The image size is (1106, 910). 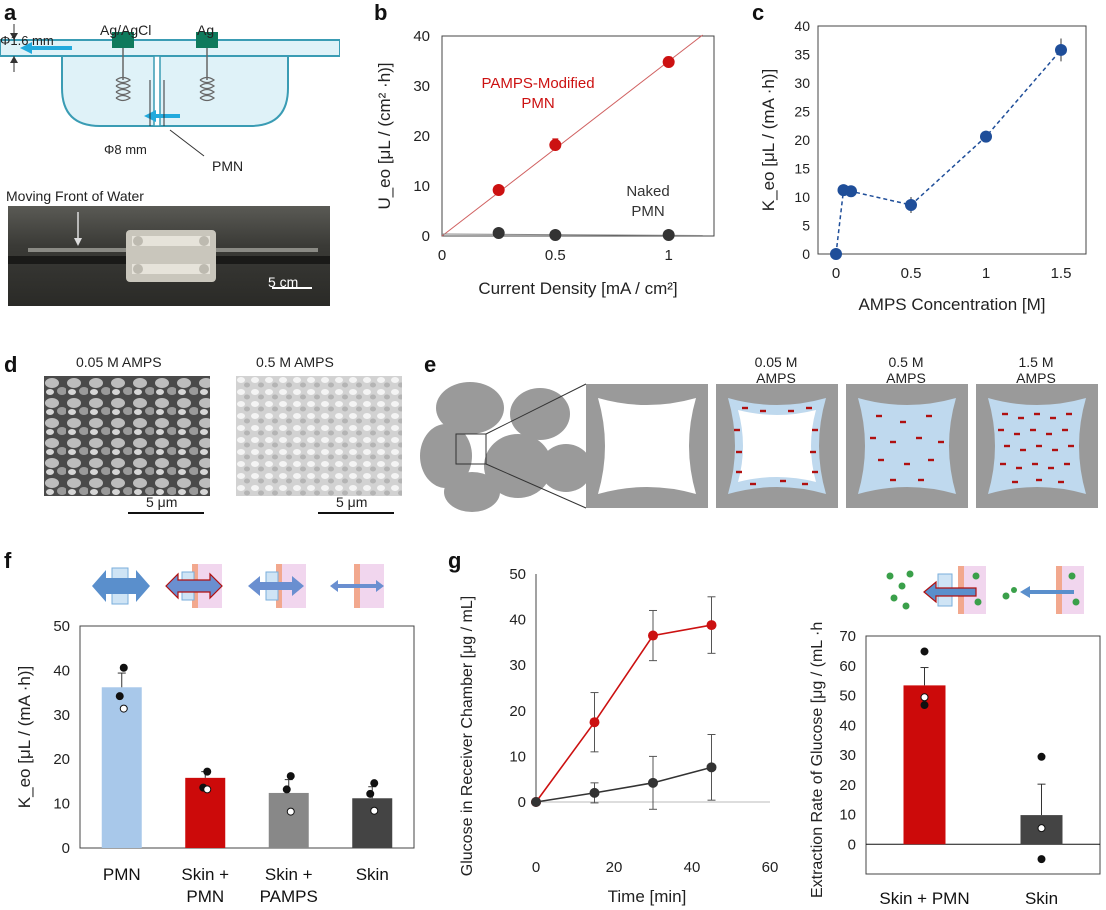 I want to click on y-axis-label: U_eo [μL / (cm² ·h)], so click(x=384, y=135).